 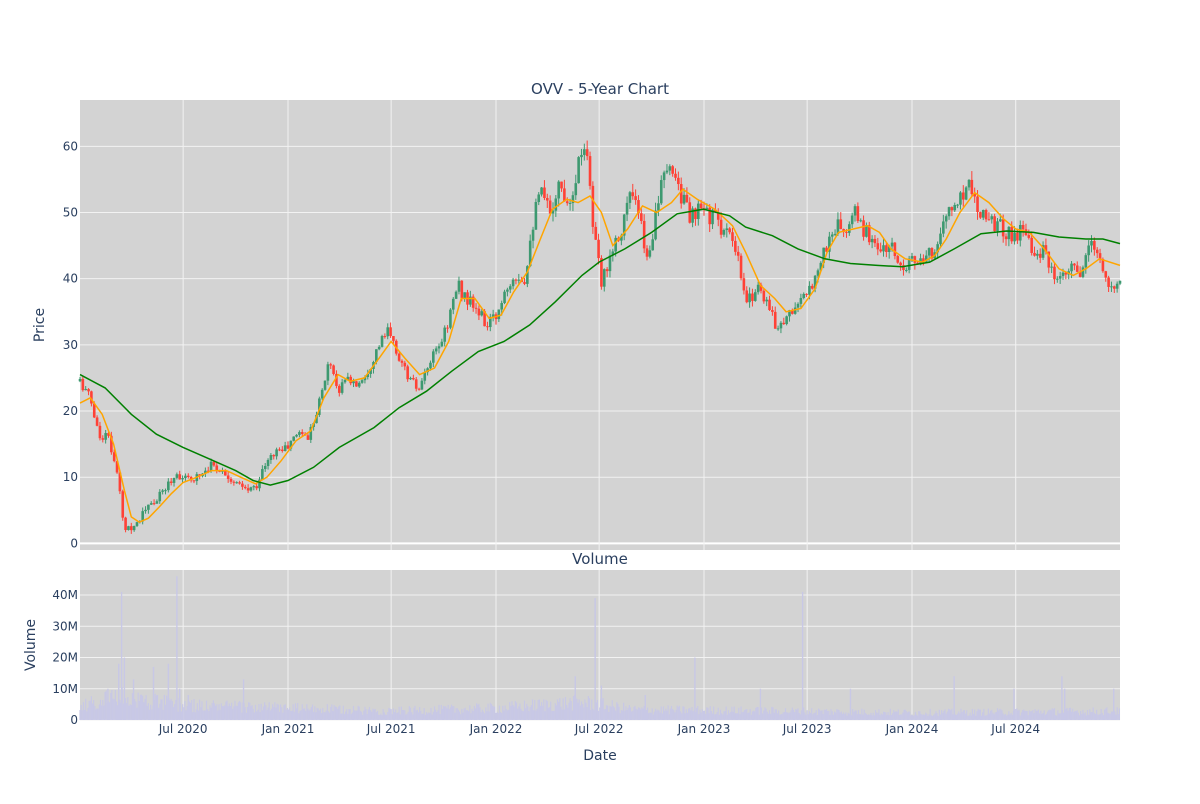 What do you see at coordinates (70, 411) in the screenshot?
I see `price-y-tick-label: 20` at bounding box center [70, 411].